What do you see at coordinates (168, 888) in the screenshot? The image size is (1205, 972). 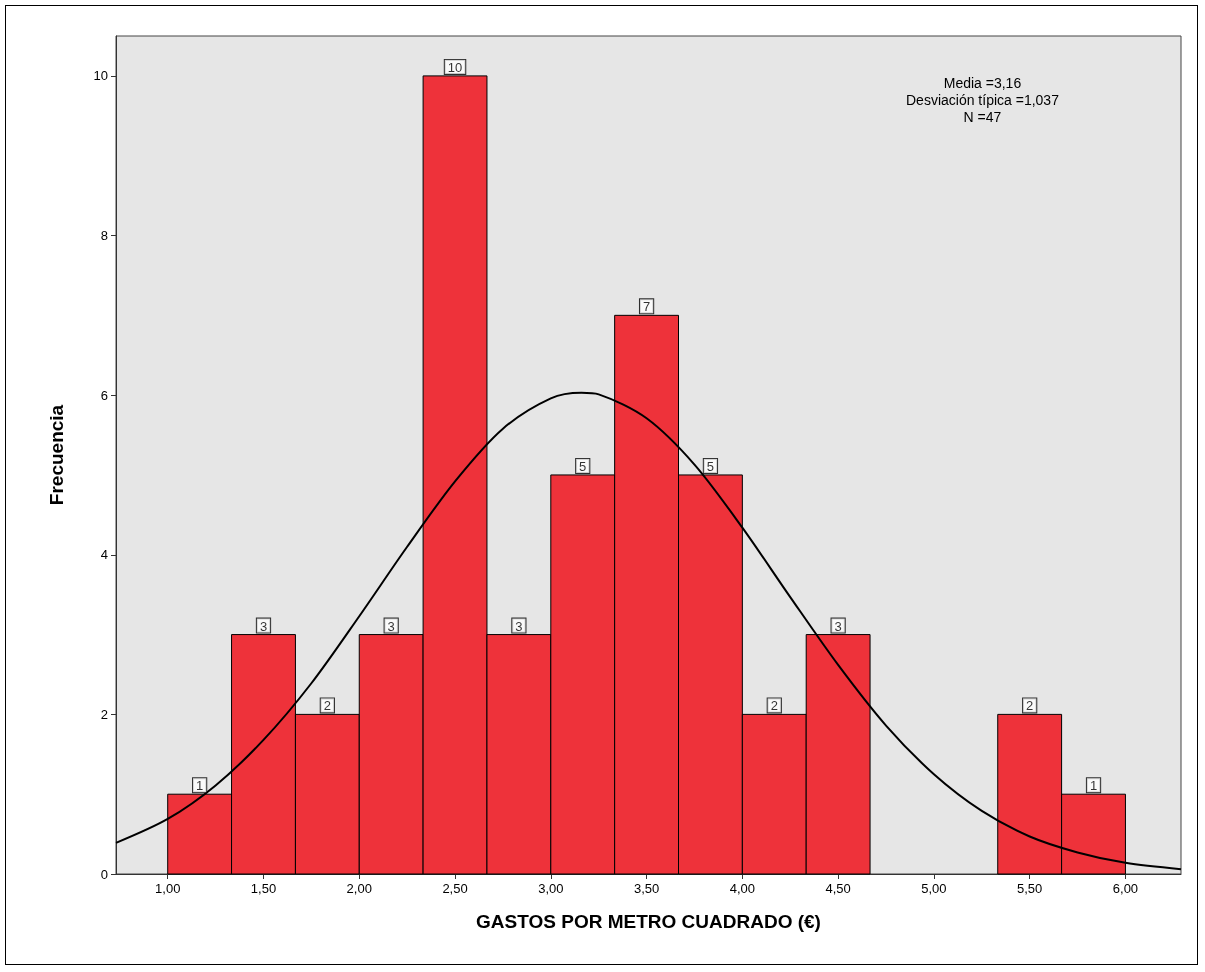 I see `x-tick-label: 1,00` at bounding box center [168, 888].